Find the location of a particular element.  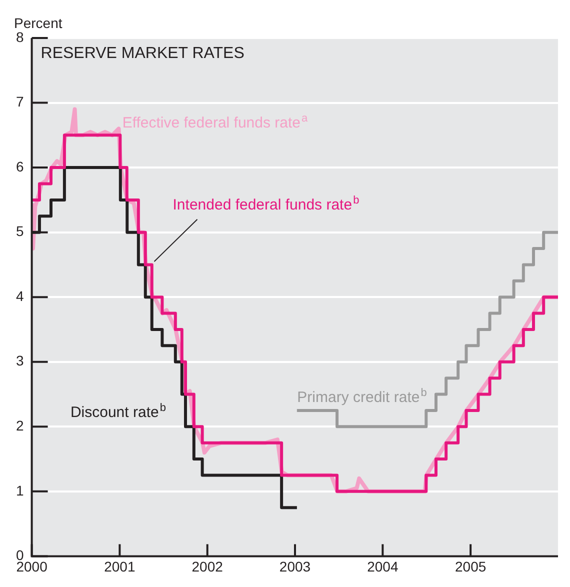

y-tick-label: 1 is located at coordinates (20, 490).